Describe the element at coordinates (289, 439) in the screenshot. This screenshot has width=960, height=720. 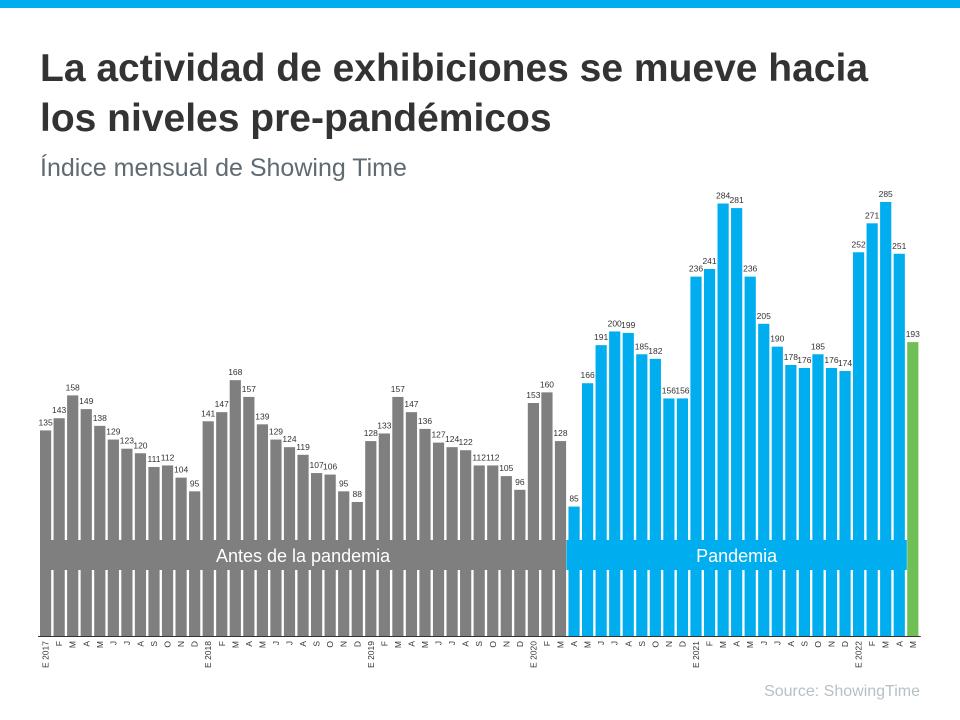
I see `data-label: 124` at that location.